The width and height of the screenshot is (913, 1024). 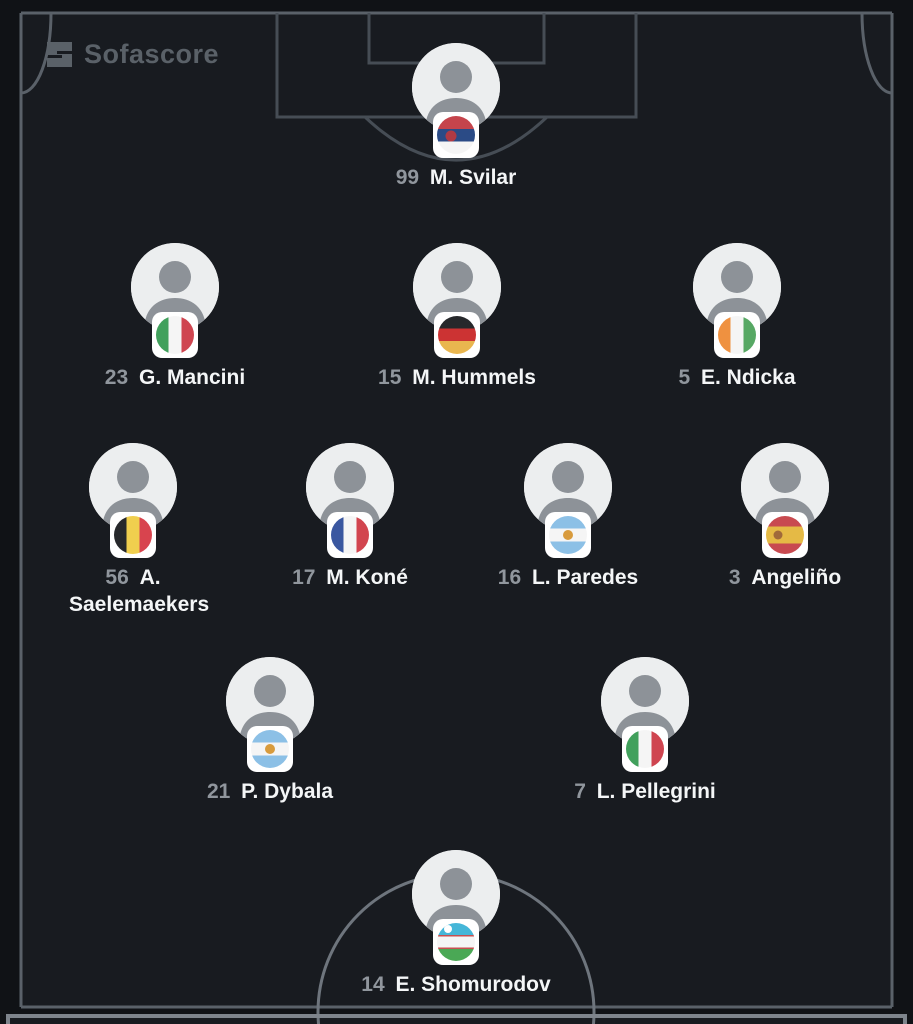 What do you see at coordinates (120, 577) in the screenshot?
I see `player-number: 56` at bounding box center [120, 577].